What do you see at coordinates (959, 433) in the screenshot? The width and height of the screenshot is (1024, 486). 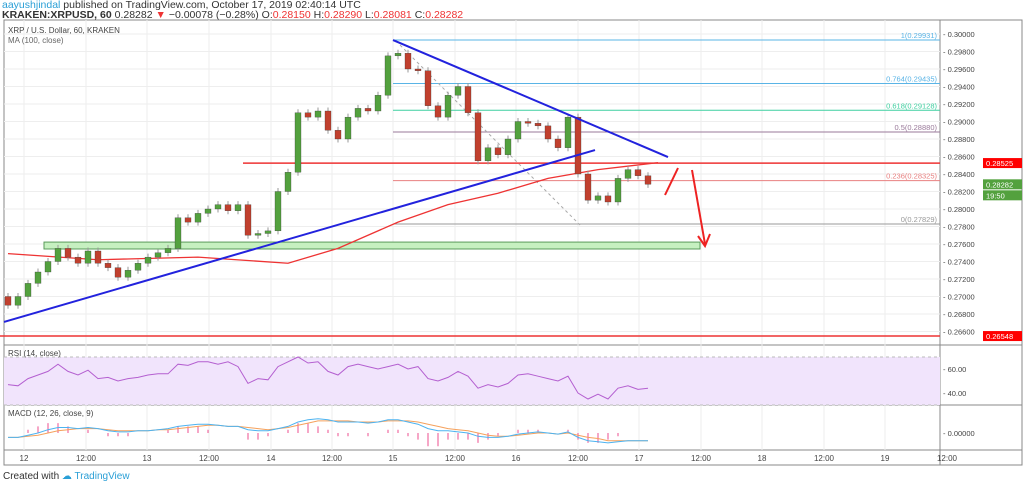 I see `macd-tick: - 0.00000` at bounding box center [959, 433].